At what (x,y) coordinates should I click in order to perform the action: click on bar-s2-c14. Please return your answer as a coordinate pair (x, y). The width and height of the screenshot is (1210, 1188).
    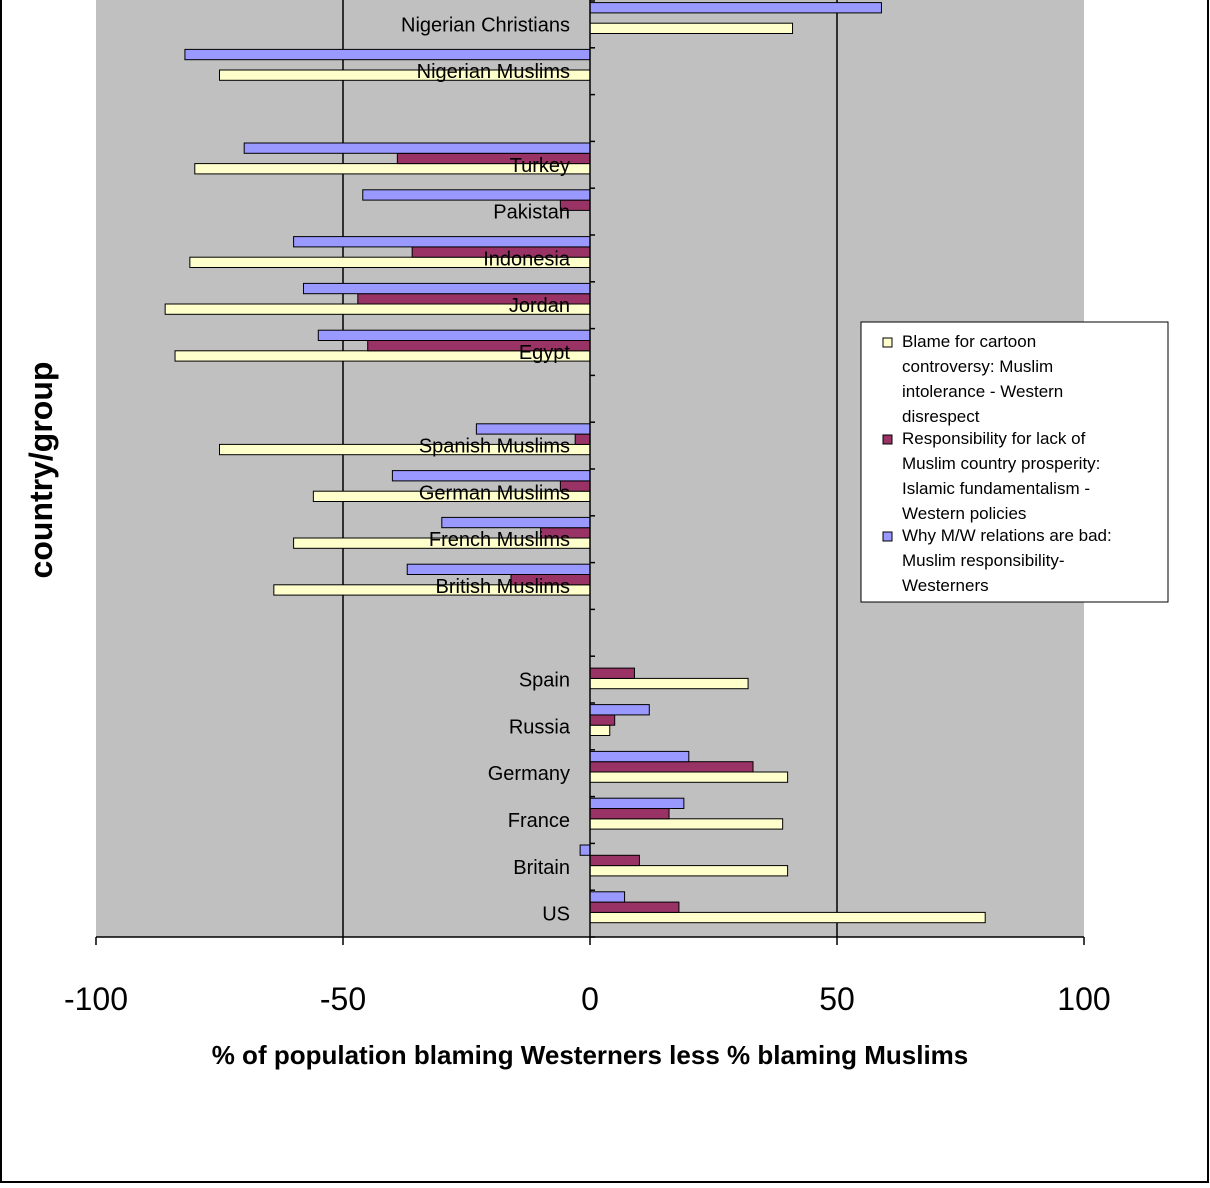
    Looking at the image, I should click on (442, 242).